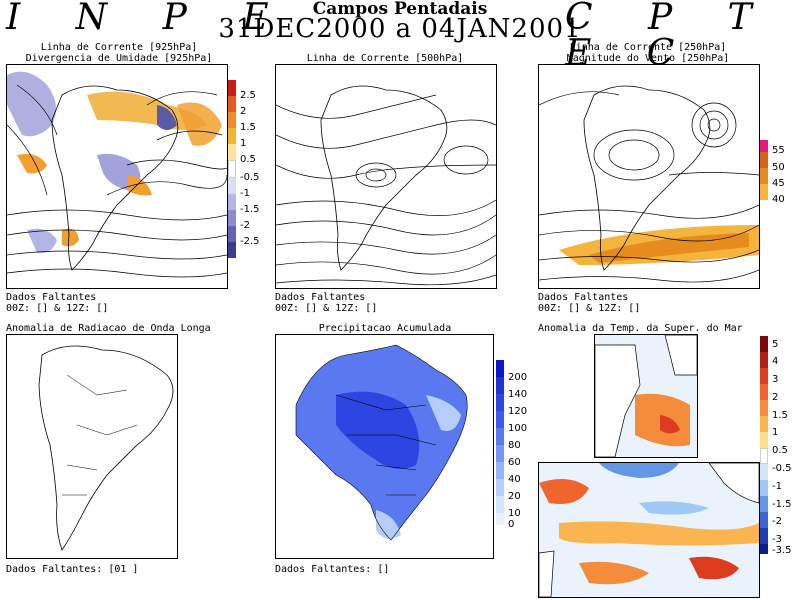 Image resolution: width=800 pixels, height=600 pixels. What do you see at coordinates (108, 328) in the screenshot?
I see `panel4-title: Anomalia de Radiacao de Onda Longa` at bounding box center [108, 328].